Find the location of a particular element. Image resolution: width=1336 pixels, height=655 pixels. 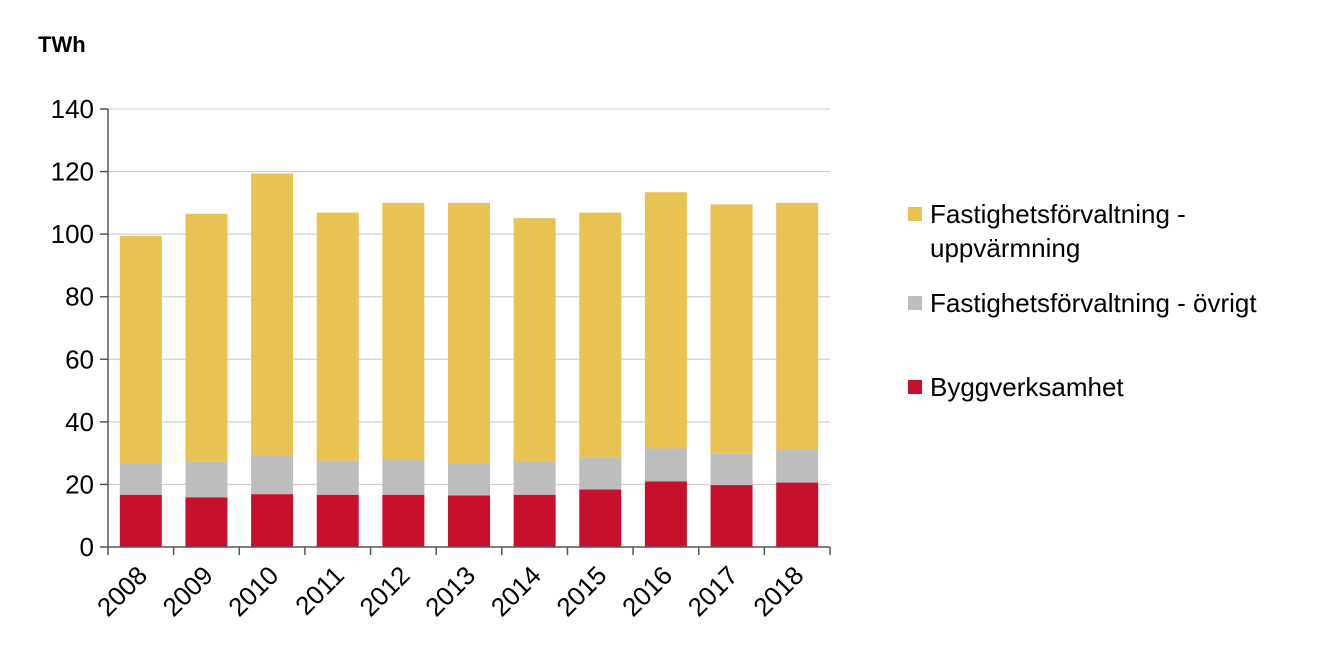

bar-segment-fastighetsf-rvaltning-vrigt-2010 is located at coordinates (272, 475).